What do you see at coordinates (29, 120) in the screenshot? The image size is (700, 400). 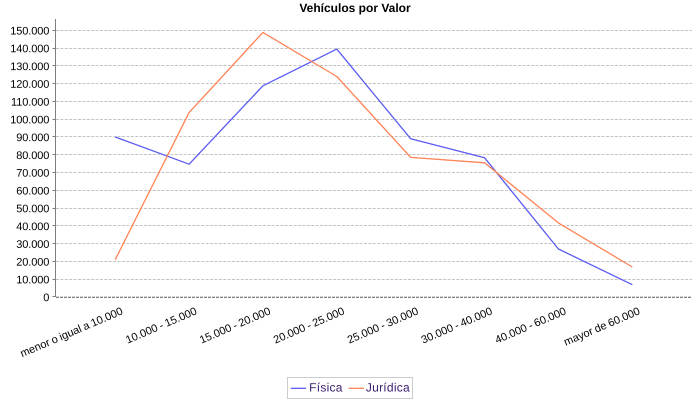 I see `svg-text: 100.000` at bounding box center [29, 120].